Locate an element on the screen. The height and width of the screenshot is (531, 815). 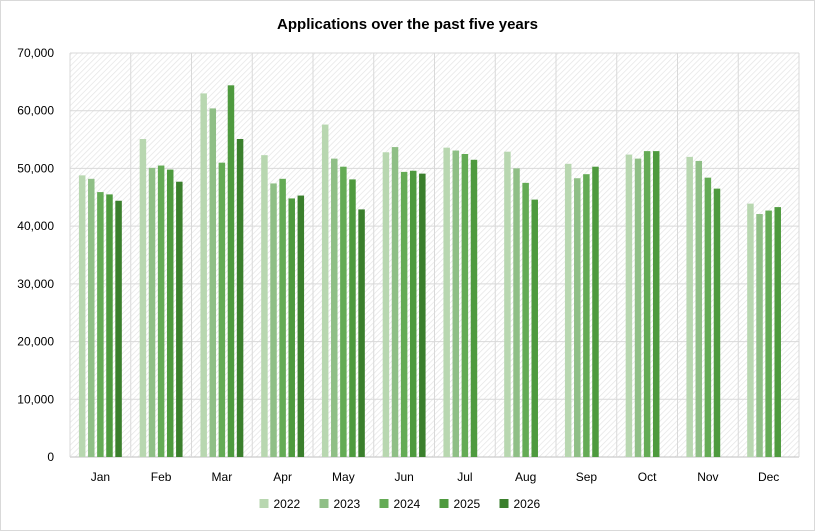
x-tick-label: Feb is located at coordinates (161, 477).